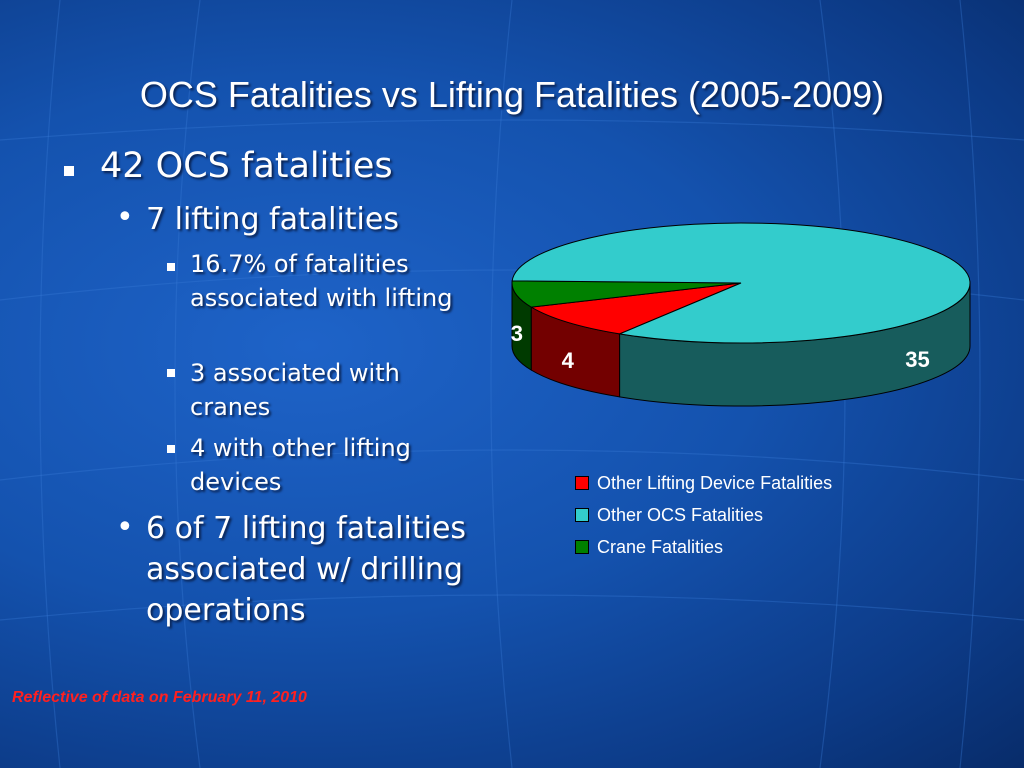 This screenshot has height=768, width=1024. I want to click on bullet-level3-cranes: 3 associated with cranes, so click(295, 390).